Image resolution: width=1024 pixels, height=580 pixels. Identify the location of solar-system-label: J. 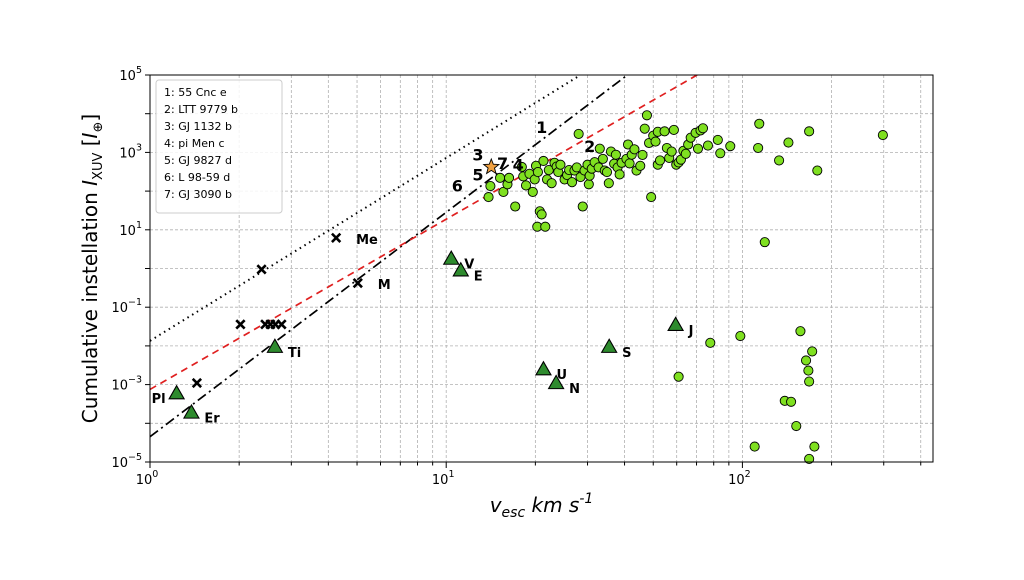
(691, 331).